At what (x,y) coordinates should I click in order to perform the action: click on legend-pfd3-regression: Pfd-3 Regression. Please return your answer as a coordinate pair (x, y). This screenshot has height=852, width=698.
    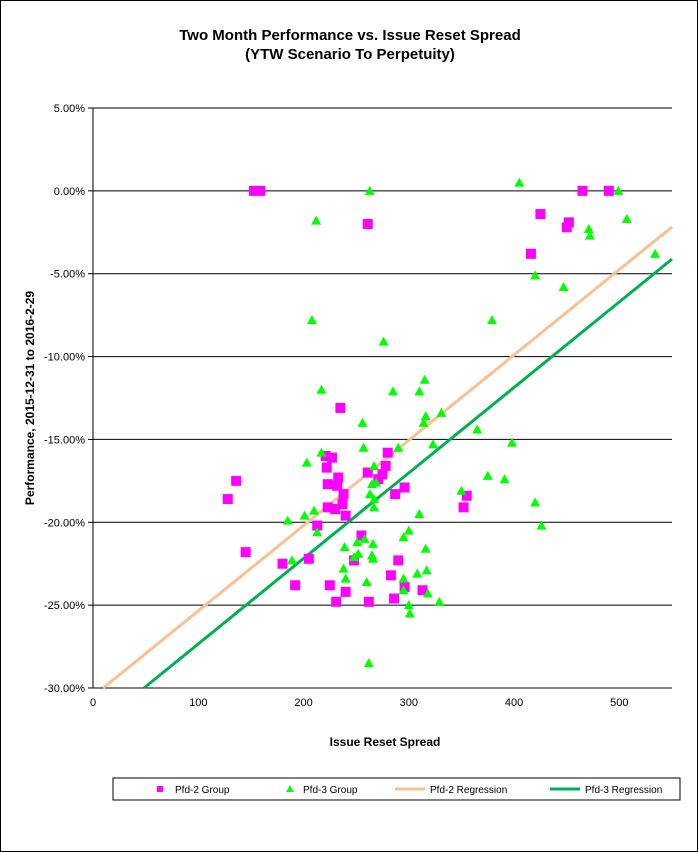
    Looking at the image, I should click on (623, 790).